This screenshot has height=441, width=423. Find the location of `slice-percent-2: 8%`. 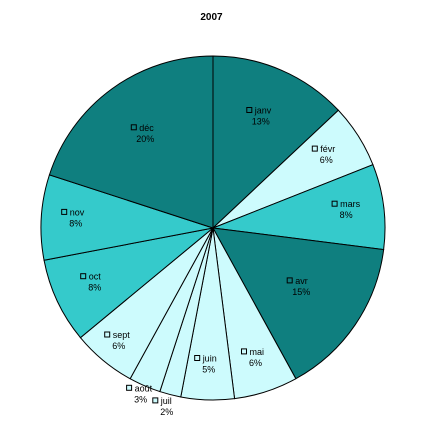

slice-percent-2: 8% is located at coordinates (346, 215).